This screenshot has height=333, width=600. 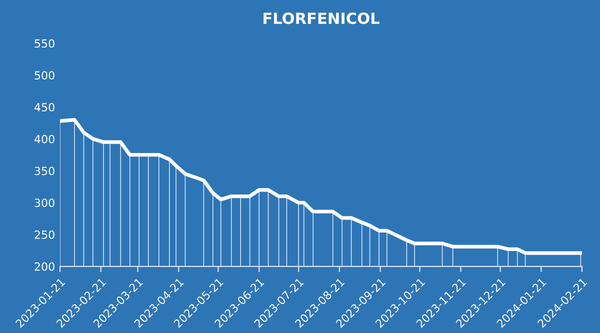 I want to click on y-tick-label: 300, so click(x=44, y=203).